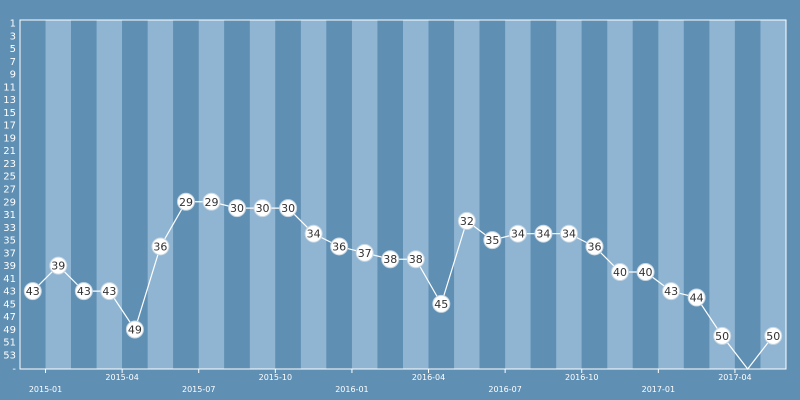 The width and height of the screenshot is (800, 400). I want to click on x-tick-label: 2016-07, so click(504, 389).